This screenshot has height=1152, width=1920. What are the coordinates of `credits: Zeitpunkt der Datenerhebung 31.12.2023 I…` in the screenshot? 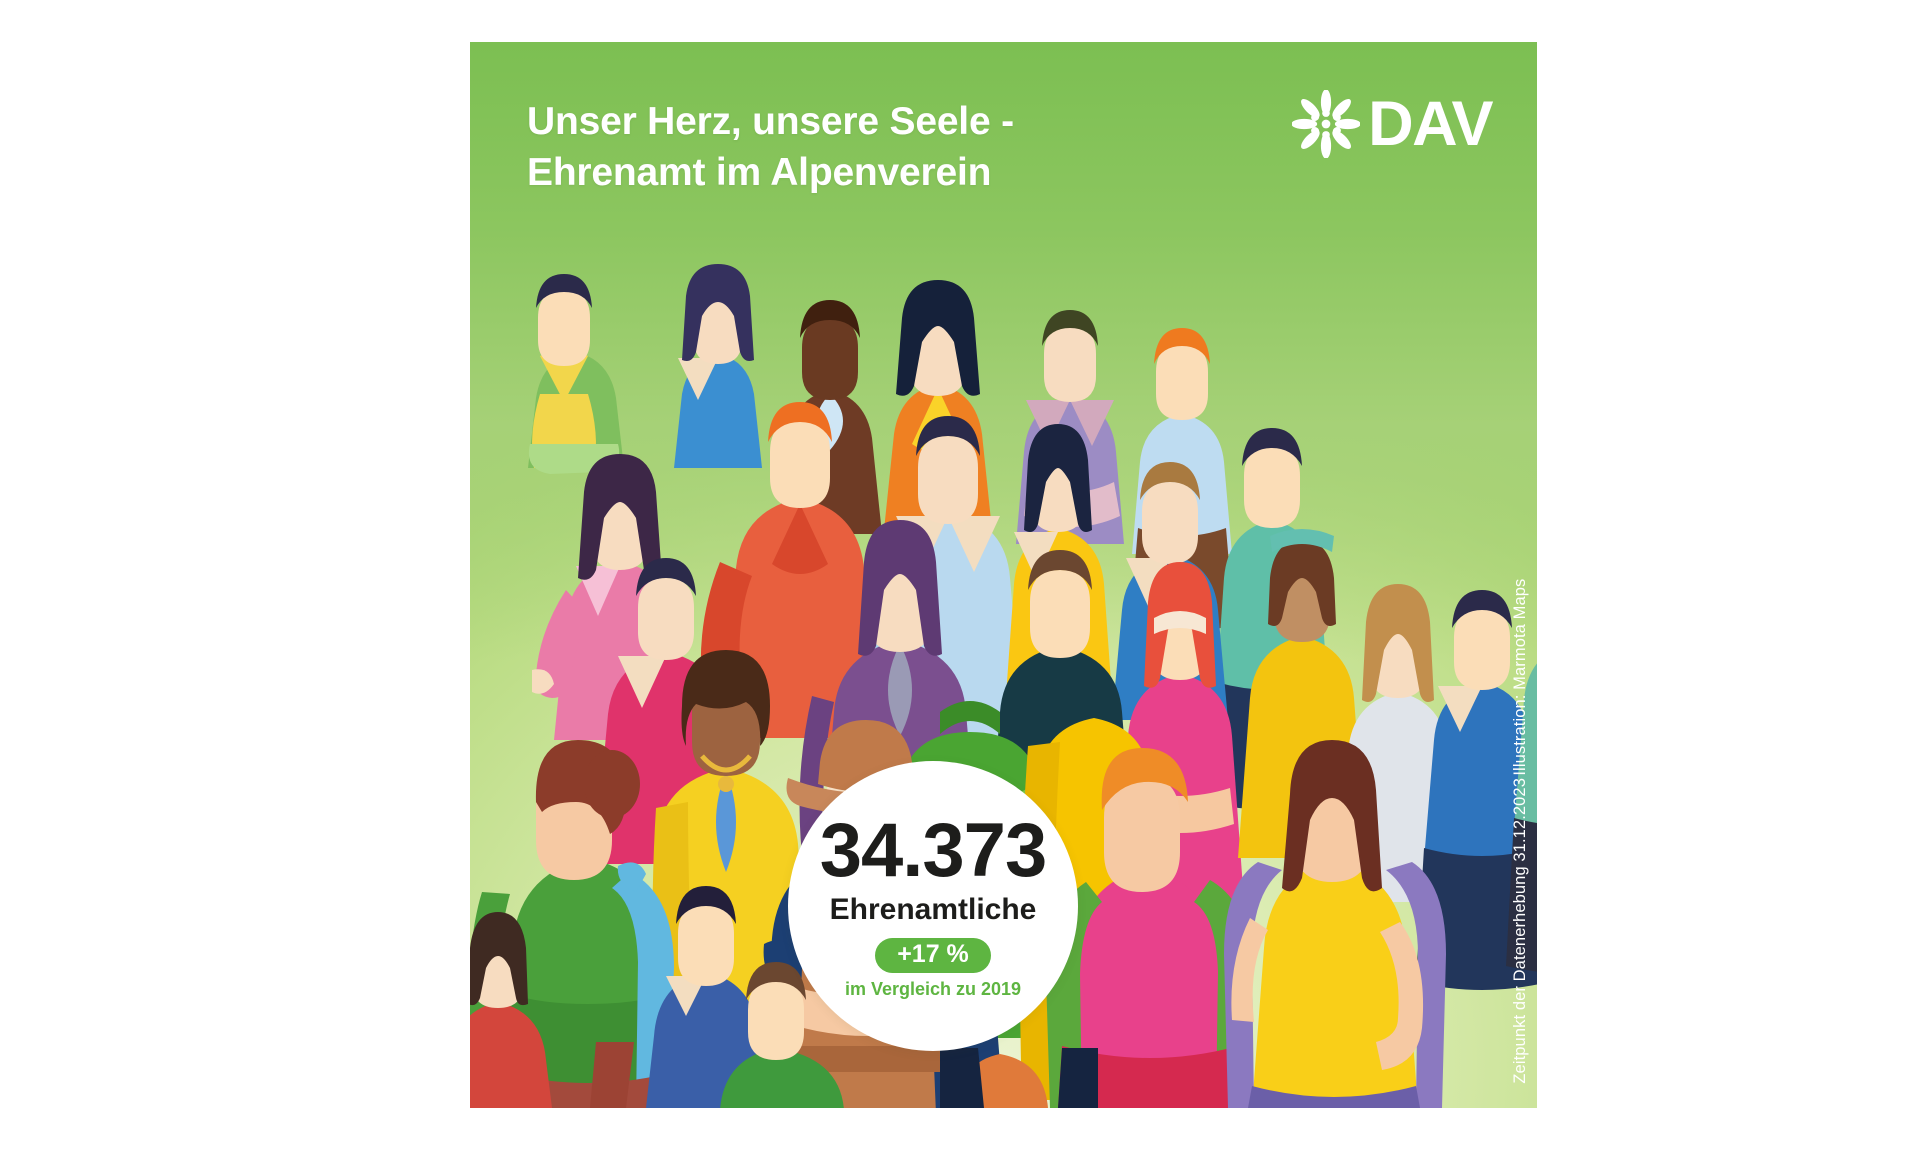 It's located at (1521, 831).